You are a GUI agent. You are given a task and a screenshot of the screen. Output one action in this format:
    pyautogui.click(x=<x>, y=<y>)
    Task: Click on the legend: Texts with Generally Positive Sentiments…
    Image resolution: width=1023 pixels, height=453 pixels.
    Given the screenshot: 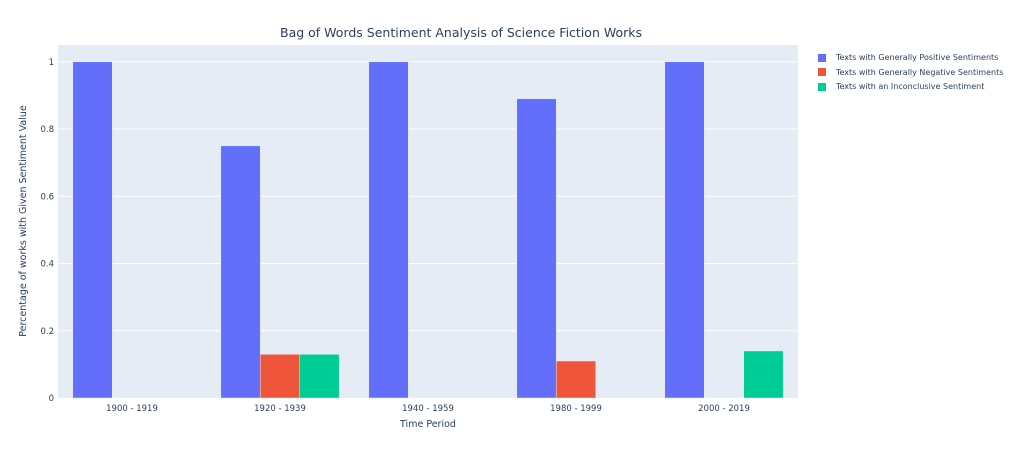 What is the action you would take?
    pyautogui.click(x=910, y=73)
    